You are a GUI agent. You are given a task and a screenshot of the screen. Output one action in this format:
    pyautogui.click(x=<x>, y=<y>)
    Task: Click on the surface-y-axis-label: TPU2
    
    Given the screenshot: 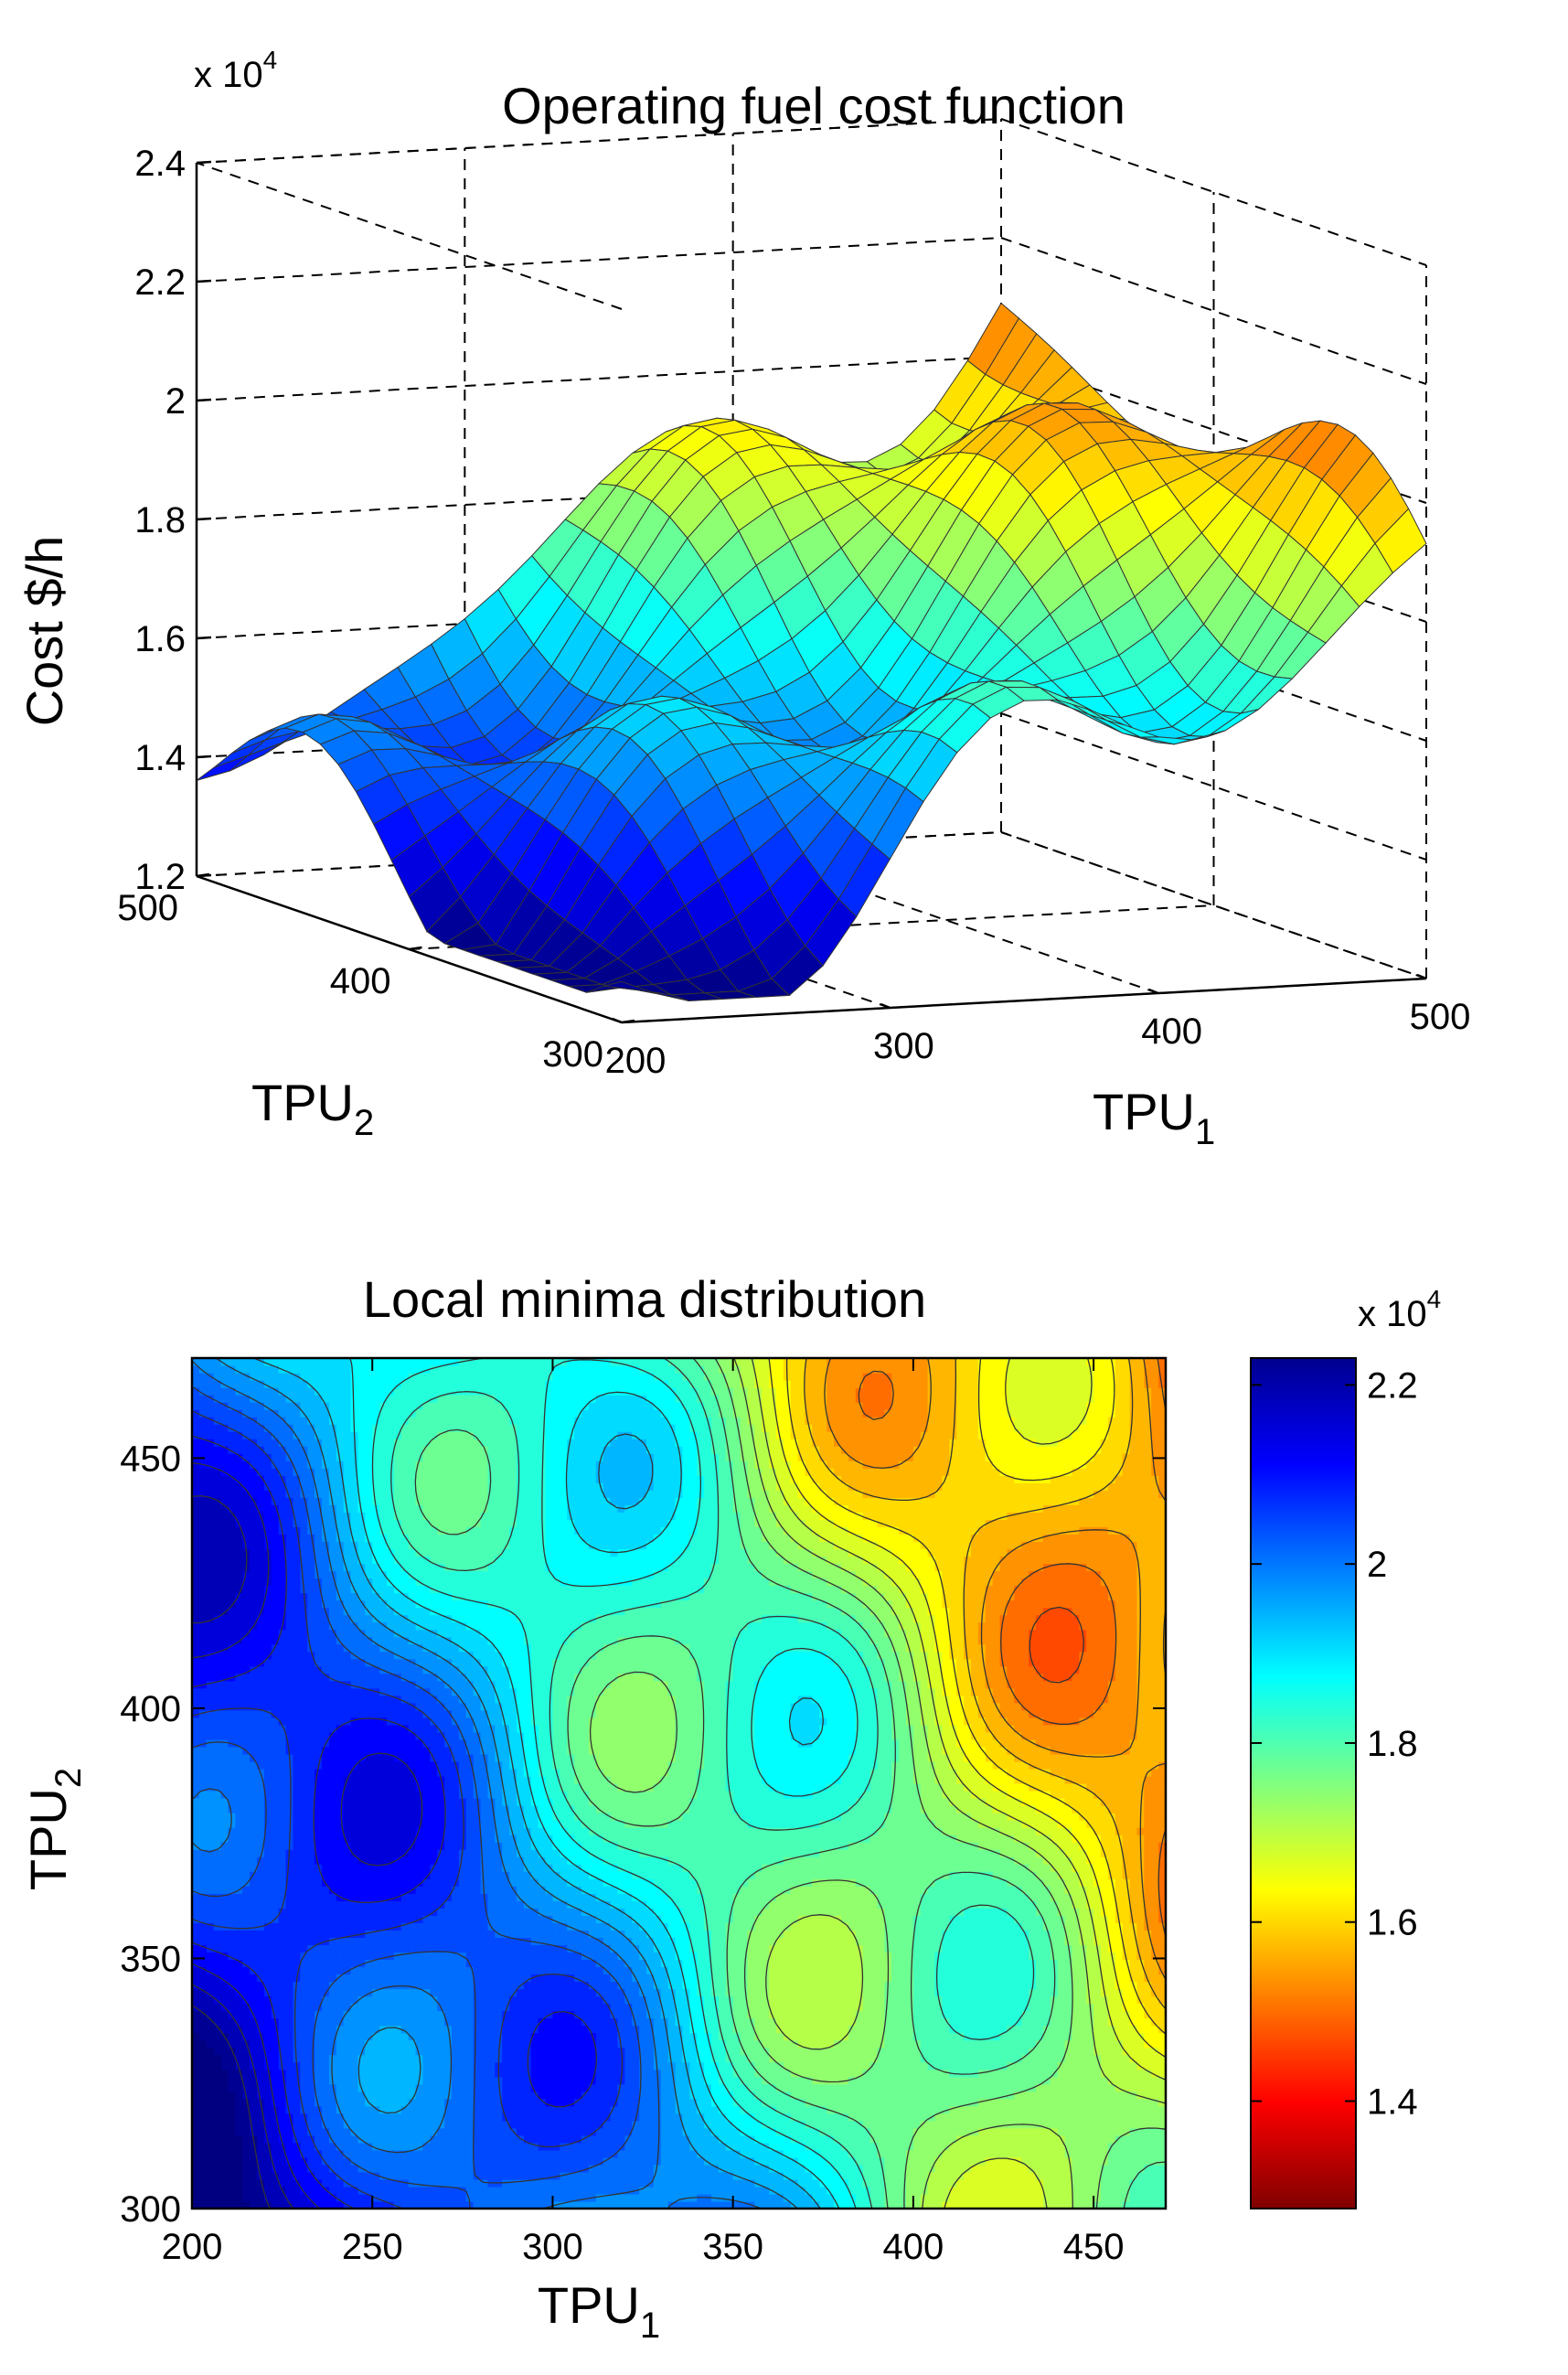 What is the action you would take?
    pyautogui.click(x=312, y=1108)
    